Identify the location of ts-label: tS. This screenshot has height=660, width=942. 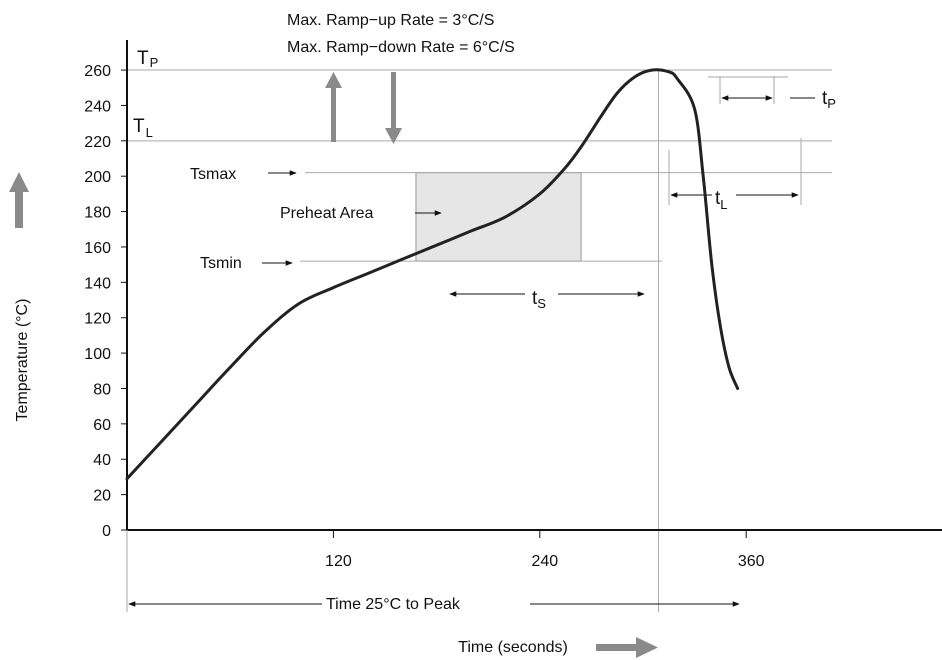
(539, 299).